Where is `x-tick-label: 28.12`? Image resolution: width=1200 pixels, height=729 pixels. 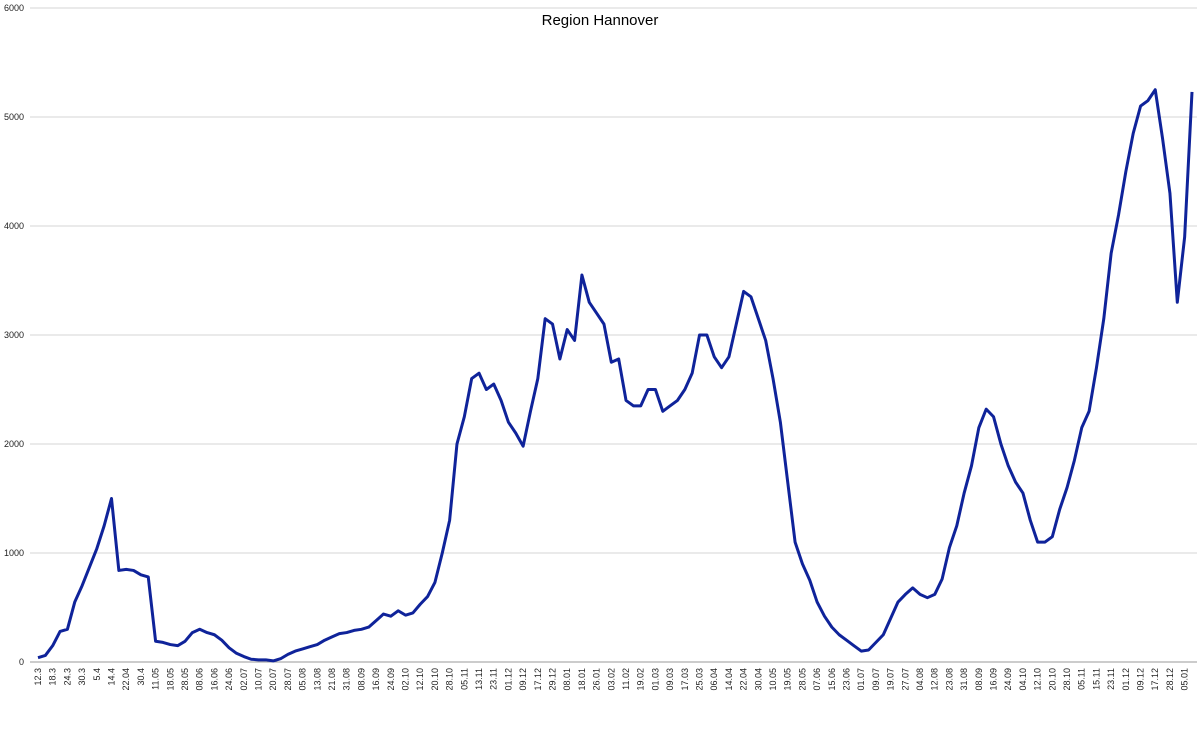
x-tick-label: 28.12 is located at coordinates (1170, 679).